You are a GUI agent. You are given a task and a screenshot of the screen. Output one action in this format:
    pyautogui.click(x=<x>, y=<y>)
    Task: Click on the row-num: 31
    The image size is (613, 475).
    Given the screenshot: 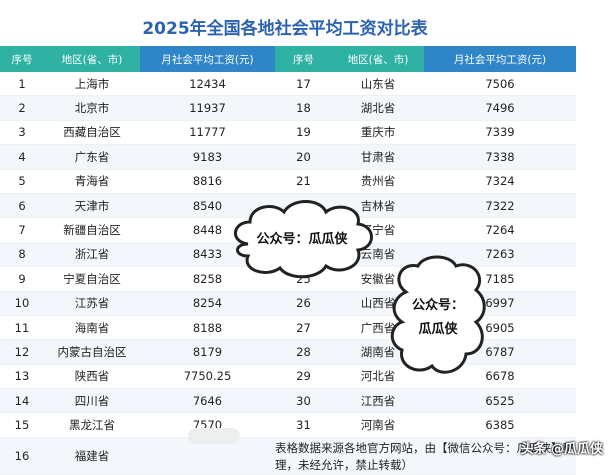 What is the action you would take?
    pyautogui.click(x=303, y=425)
    